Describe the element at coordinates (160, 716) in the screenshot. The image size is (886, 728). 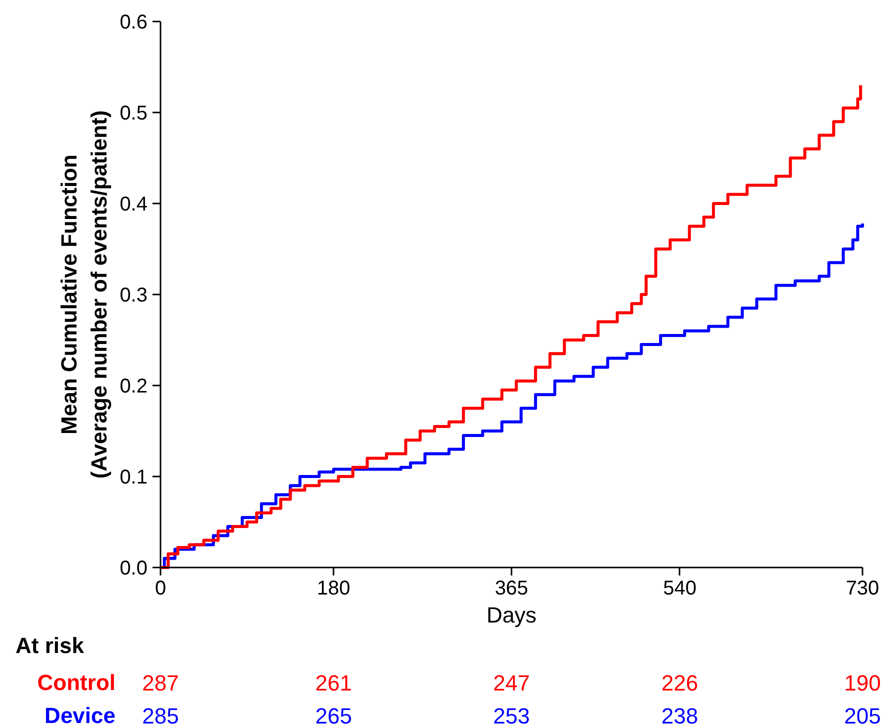
I see `text: 285` at that location.